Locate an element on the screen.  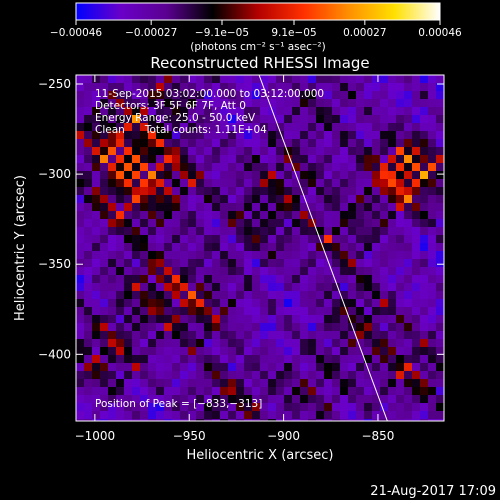
info-line-detectors: Detectors: 3F 5F 6F 7F, Att 0 is located at coordinates (170, 106).